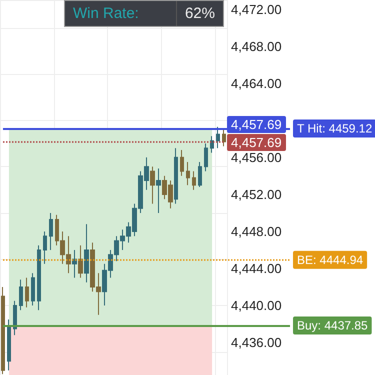  Describe the element at coordinates (256, 231) in the screenshot. I see `y-tick-label: 4,448.00` at that location.